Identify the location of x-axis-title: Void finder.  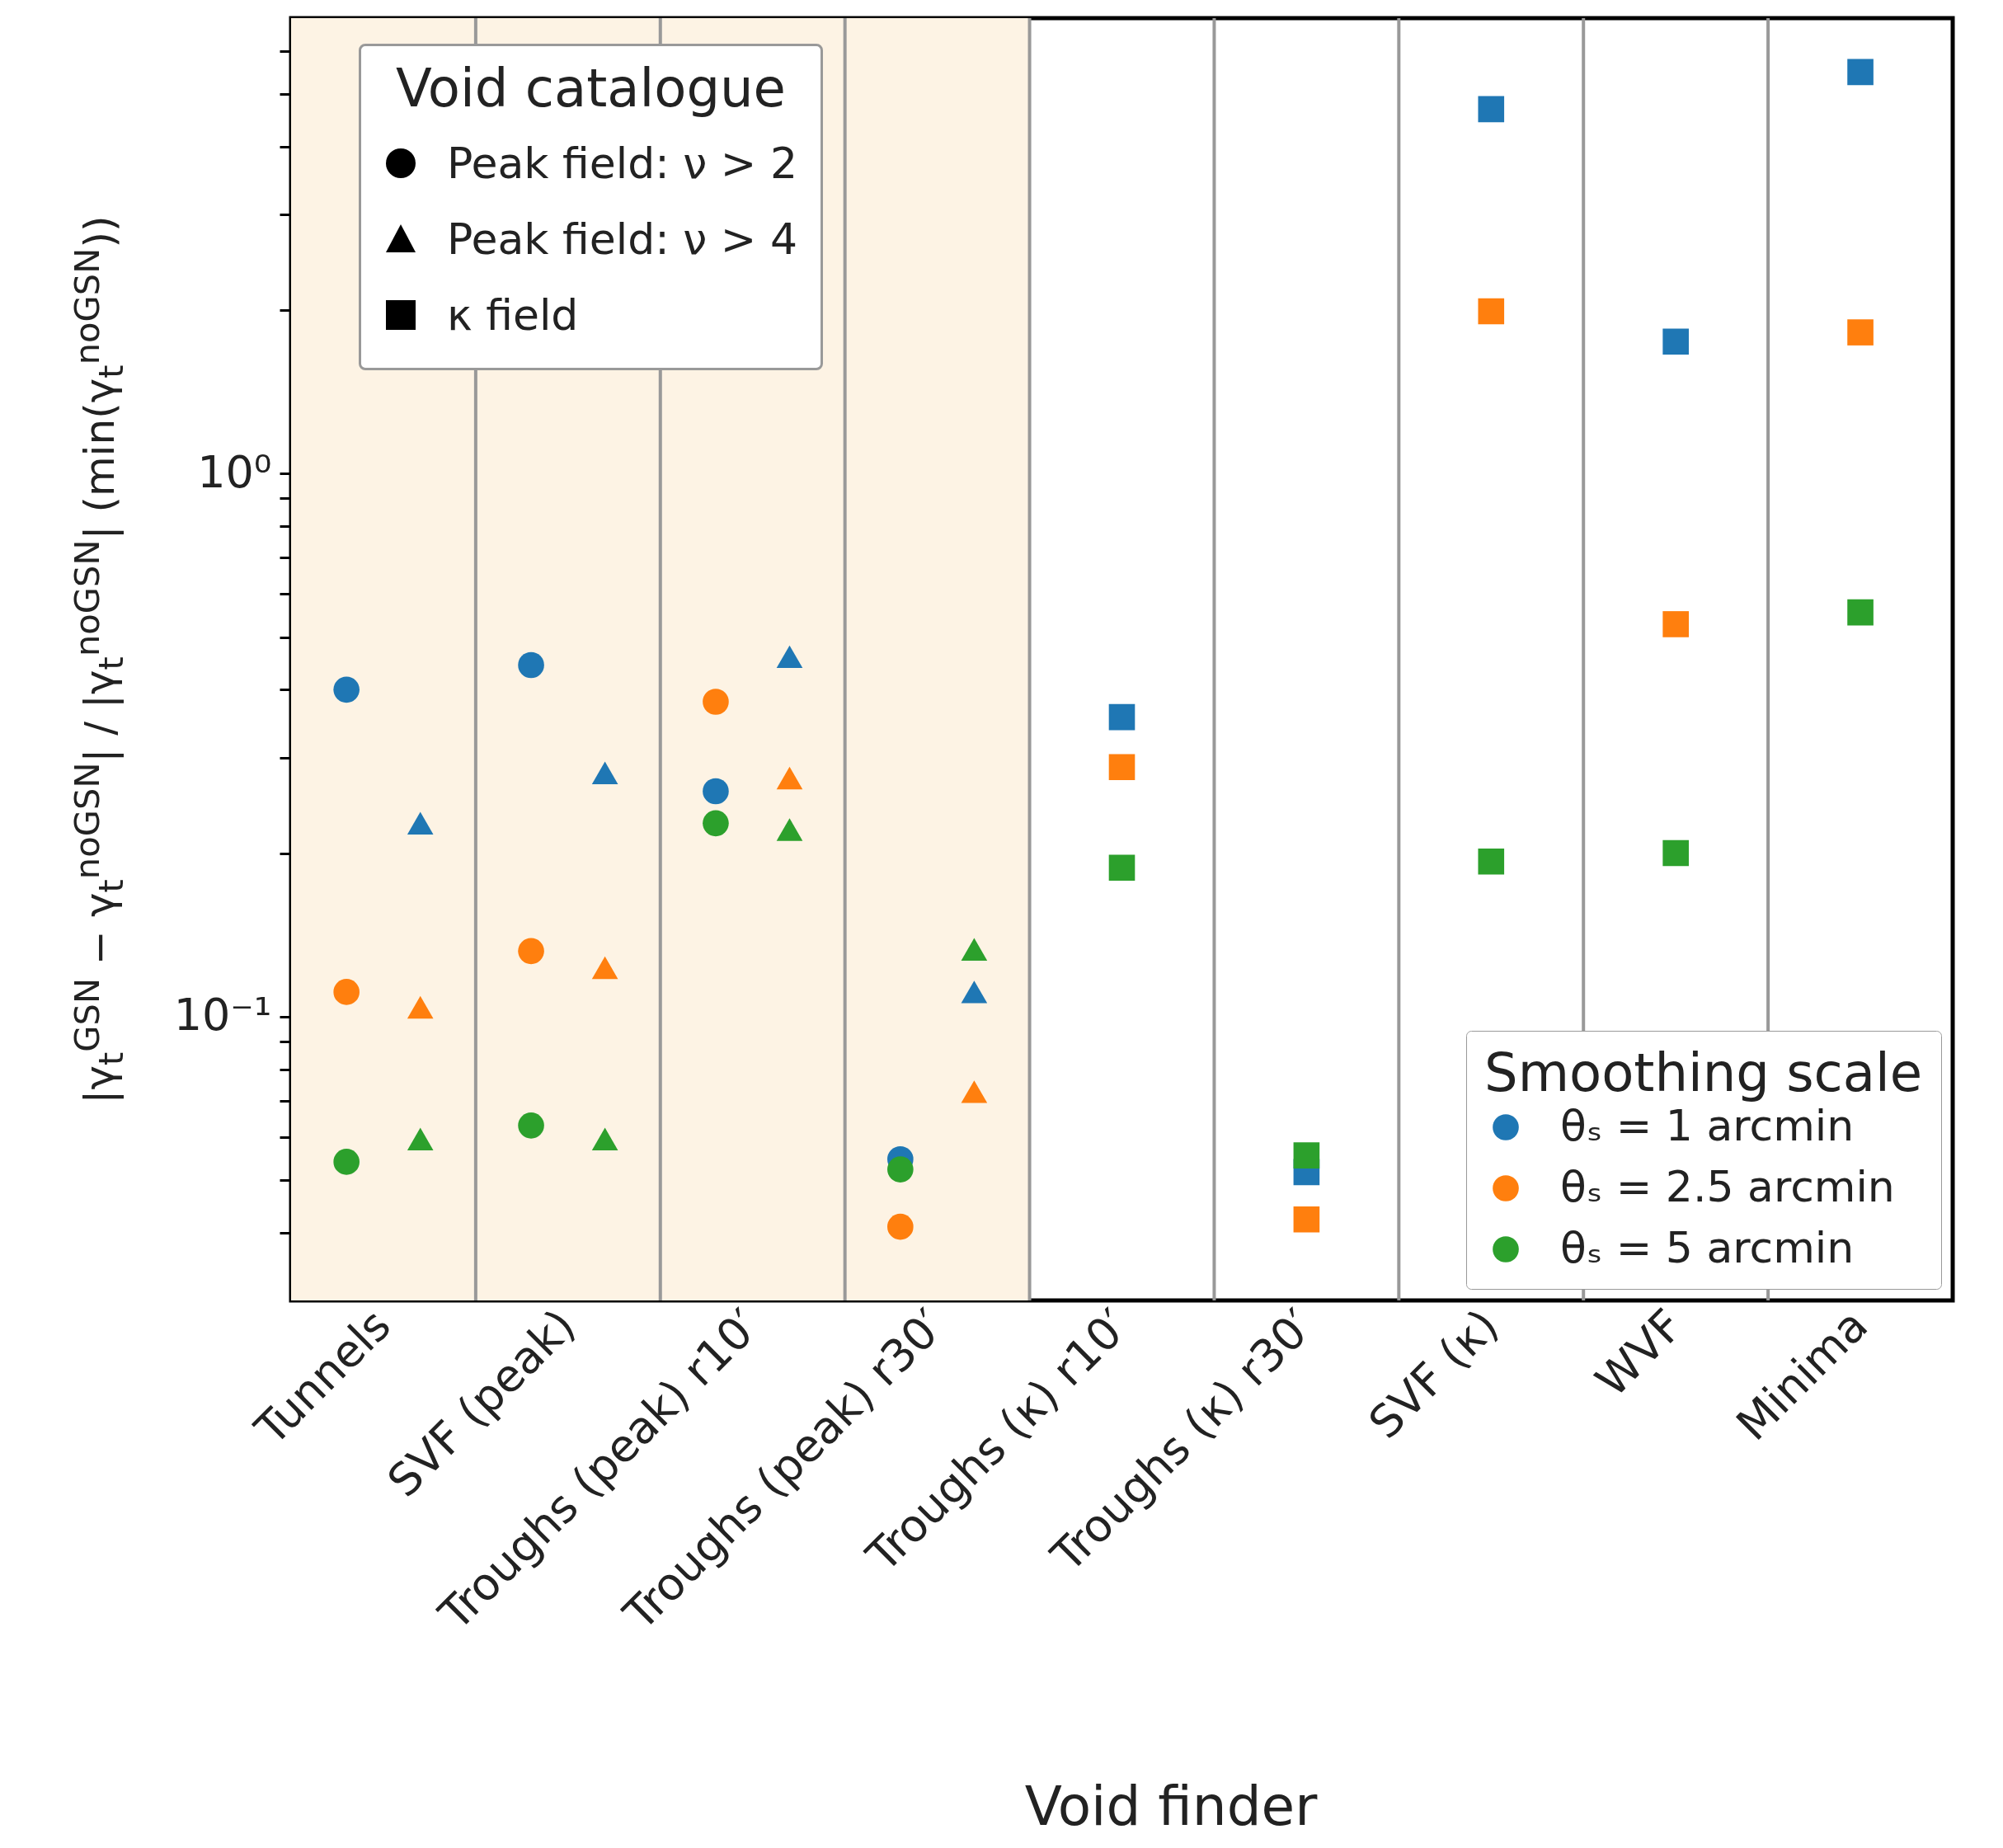
(1171, 1806).